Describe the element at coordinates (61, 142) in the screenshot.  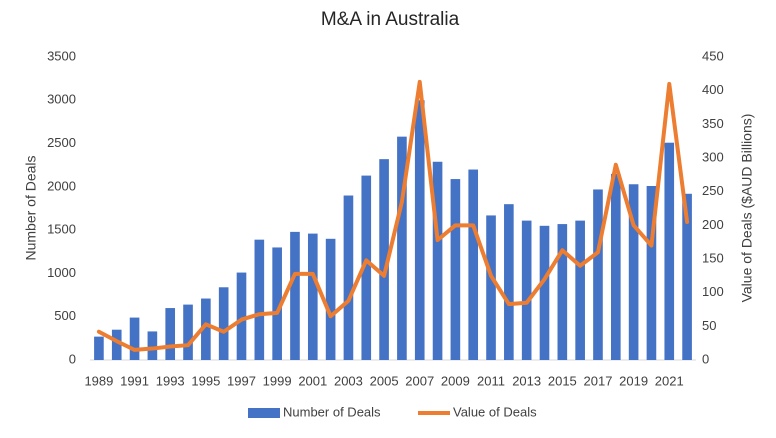
I see `y-tick-label: 2500` at that location.